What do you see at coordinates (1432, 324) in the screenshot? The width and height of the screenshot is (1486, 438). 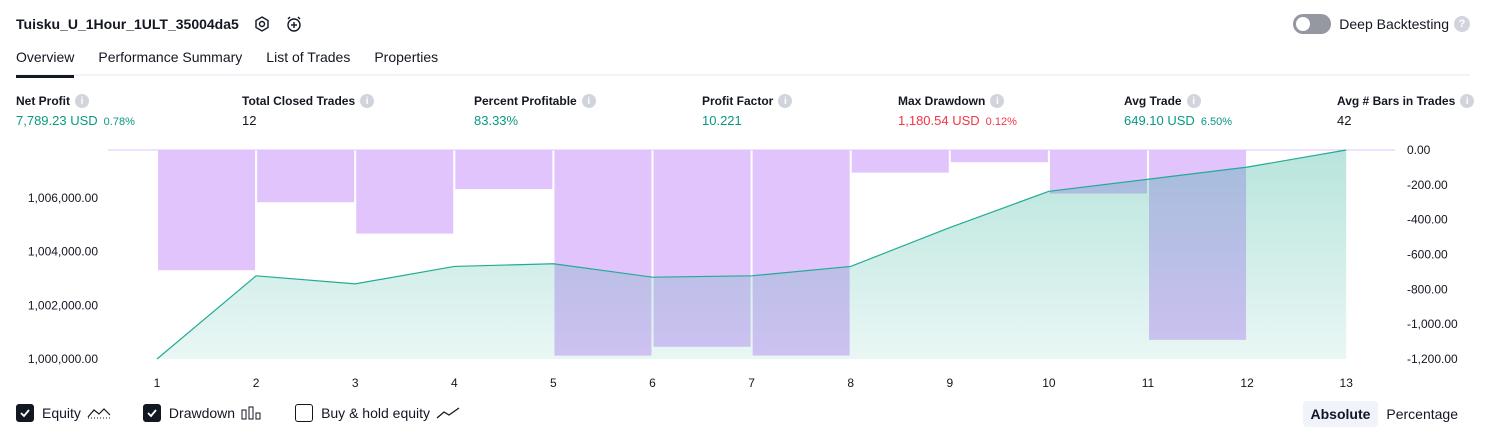 I see `y-right-tick-label: -1,000.00` at bounding box center [1432, 324].